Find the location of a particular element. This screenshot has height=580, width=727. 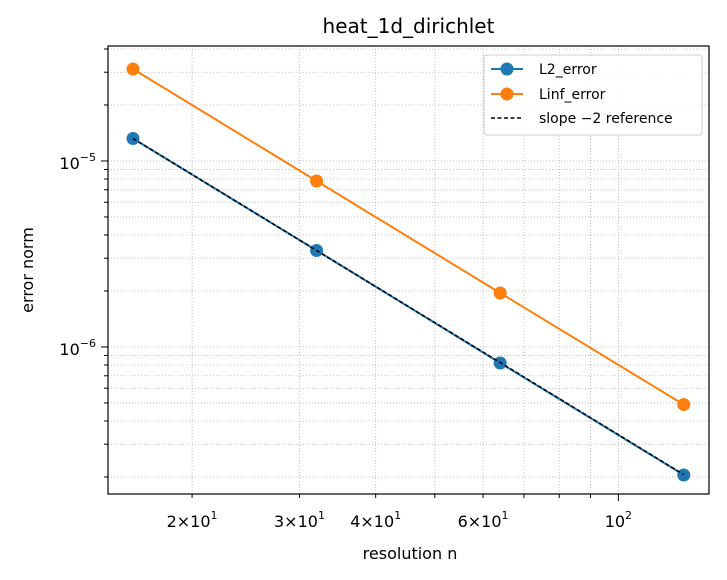

x-tick-label: 3×101 is located at coordinates (299, 520).